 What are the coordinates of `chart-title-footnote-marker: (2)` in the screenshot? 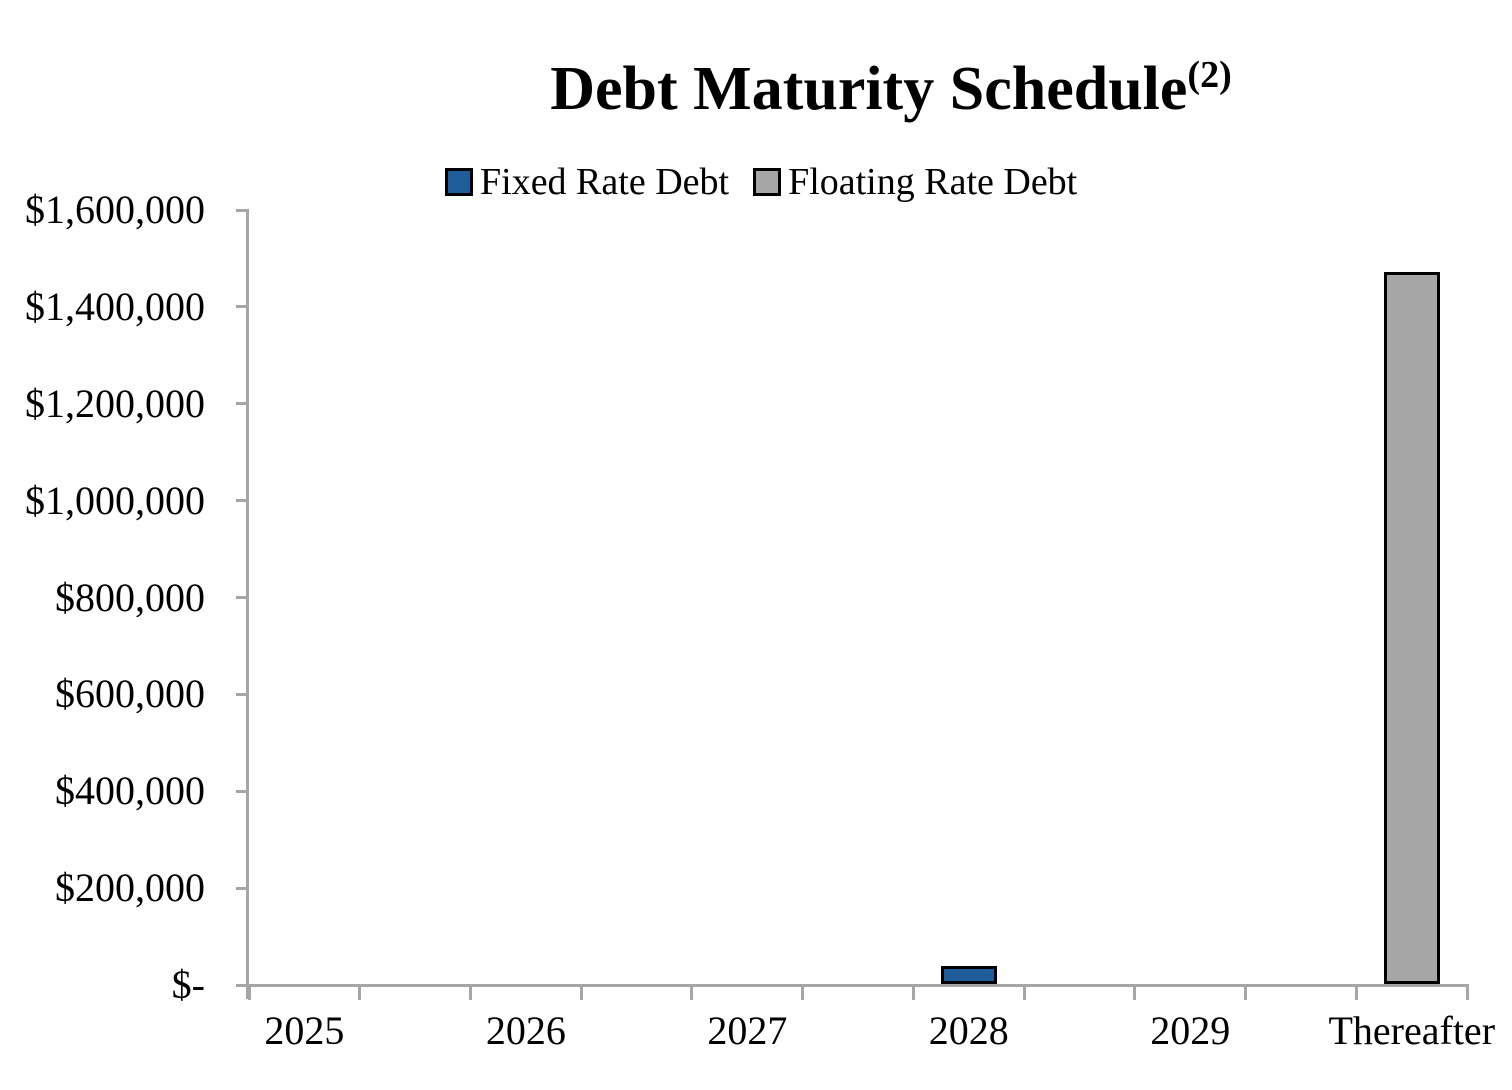 It's located at (1209, 75).